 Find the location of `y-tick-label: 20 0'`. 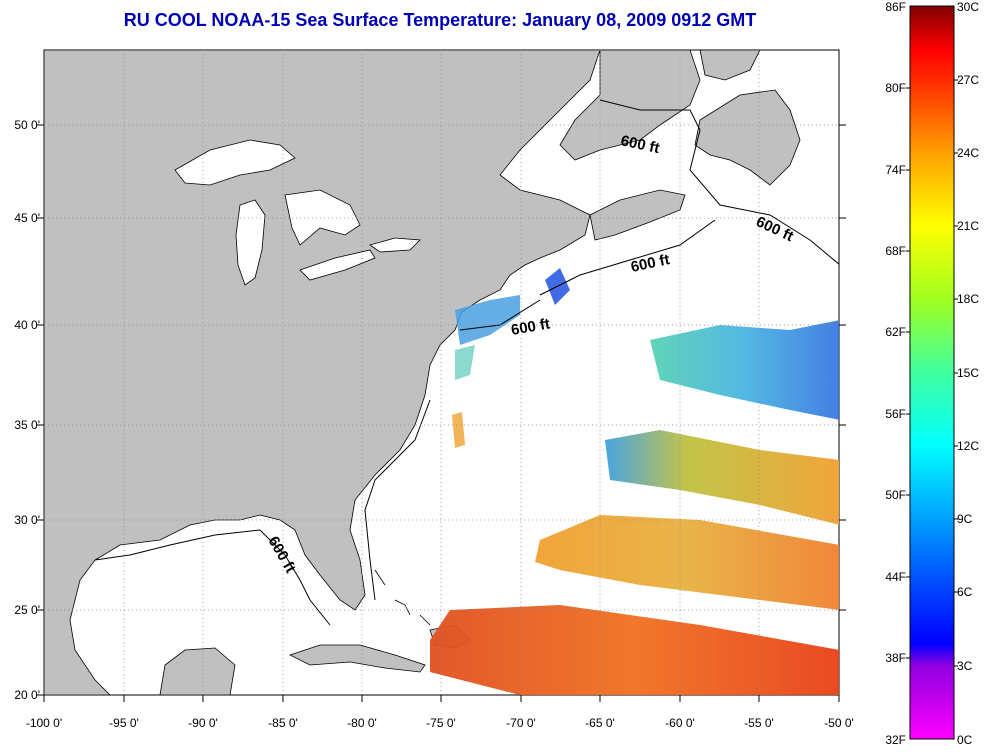

y-tick-label: 20 0' is located at coordinates (27, 695).